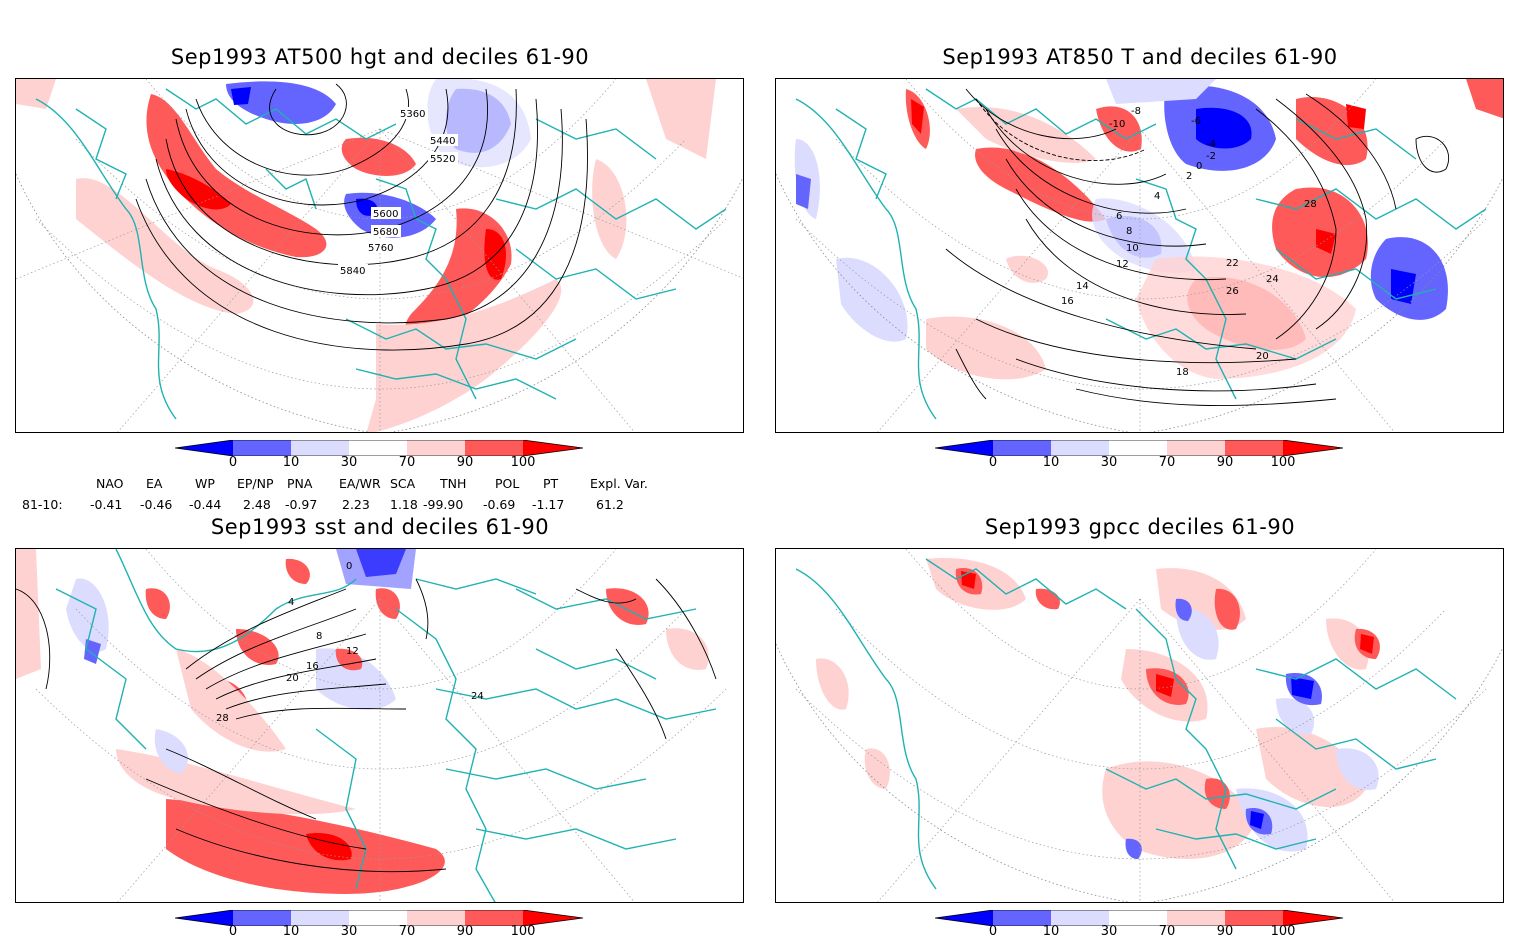 The width and height of the screenshot is (1520, 940). Describe the element at coordinates (360, 483) in the screenshot. I see `index-header-eawr: EA/WR` at that location.